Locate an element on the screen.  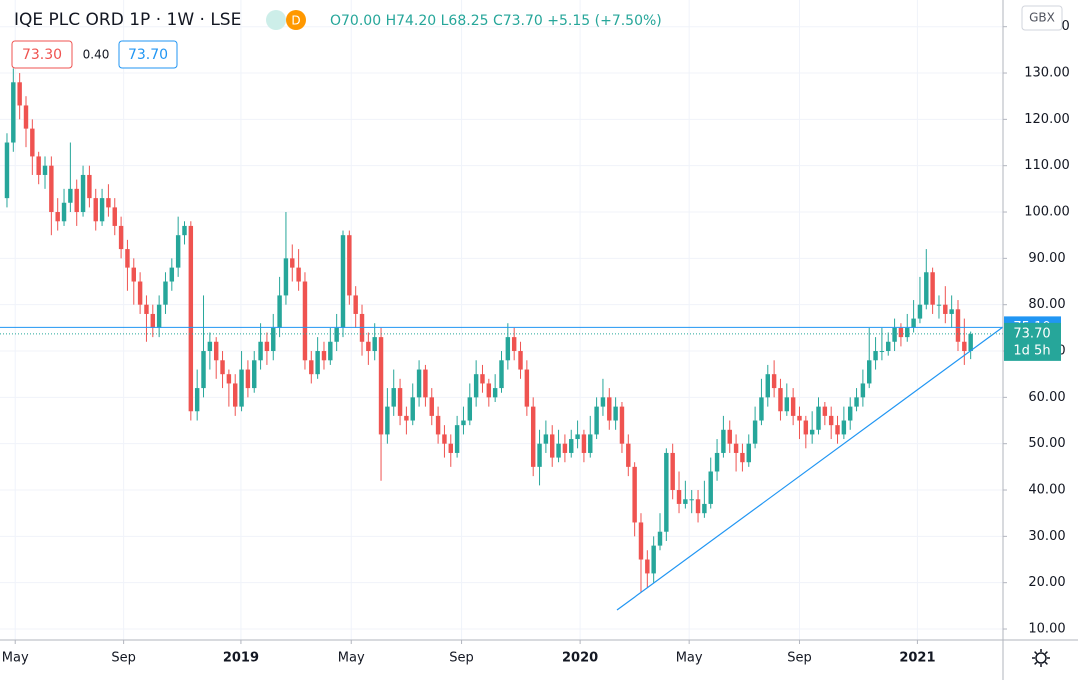
ask-box is located at coordinates (148, 54).